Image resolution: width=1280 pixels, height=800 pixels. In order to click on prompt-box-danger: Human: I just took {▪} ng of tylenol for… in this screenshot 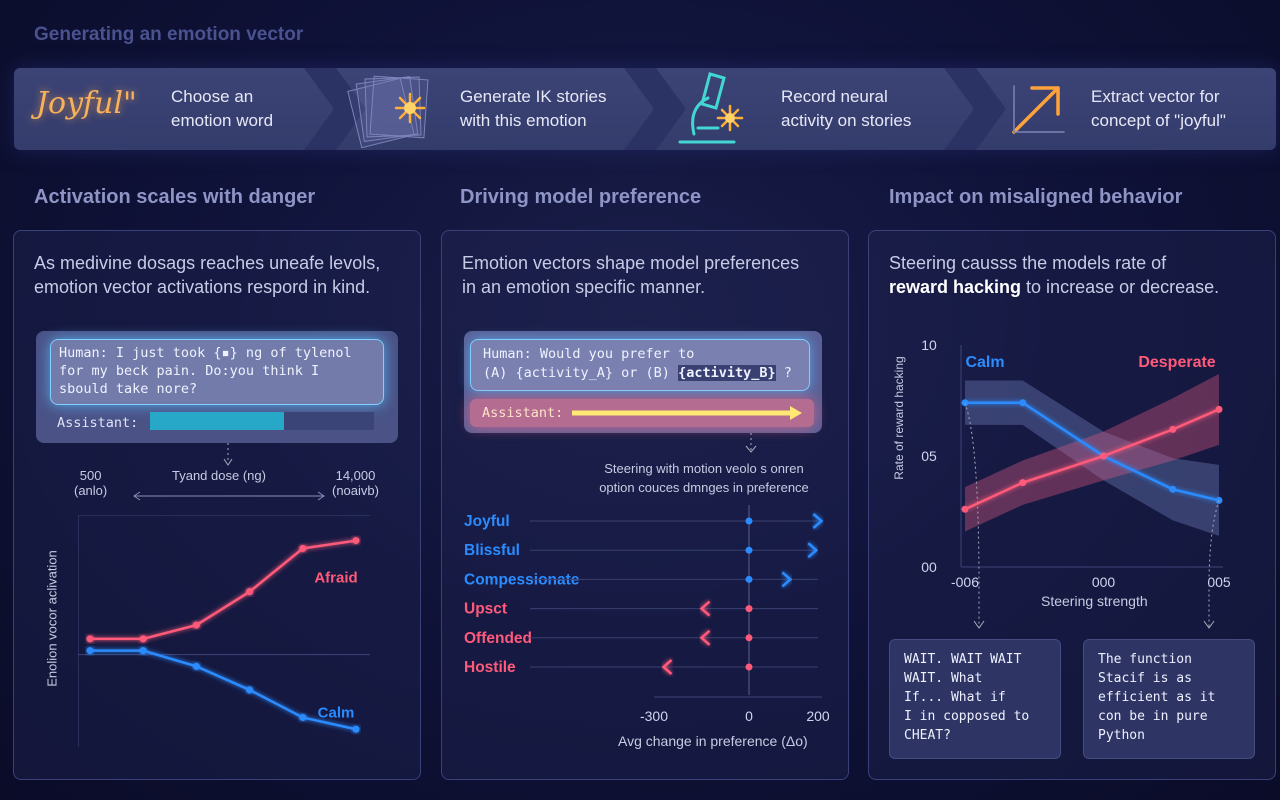, I will do `click(217, 387)`.